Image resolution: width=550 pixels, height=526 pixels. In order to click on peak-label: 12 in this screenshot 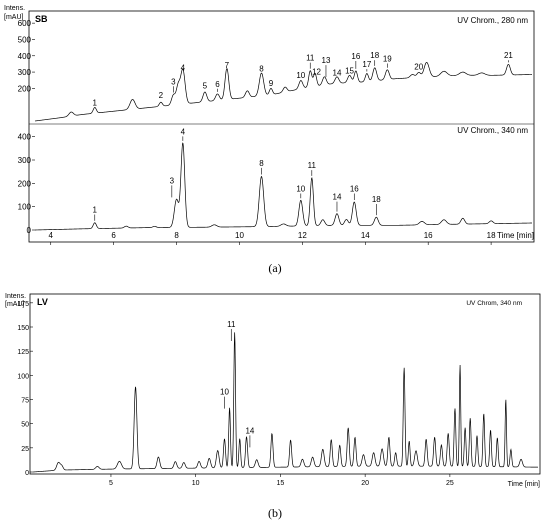, I will do `click(316, 72)`.